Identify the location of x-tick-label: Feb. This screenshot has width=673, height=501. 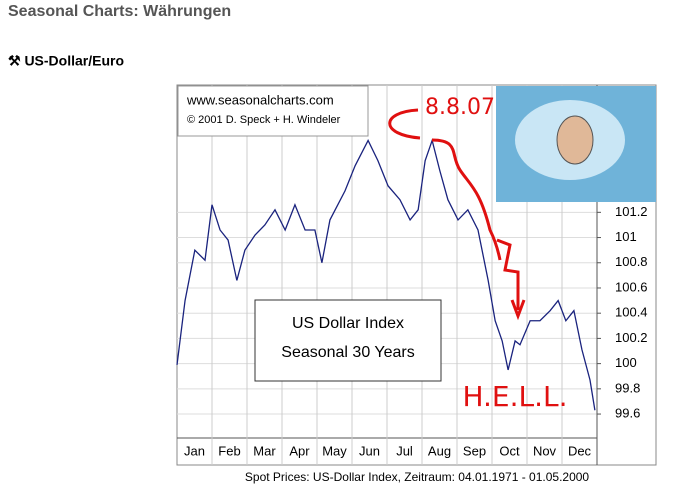
(229, 450).